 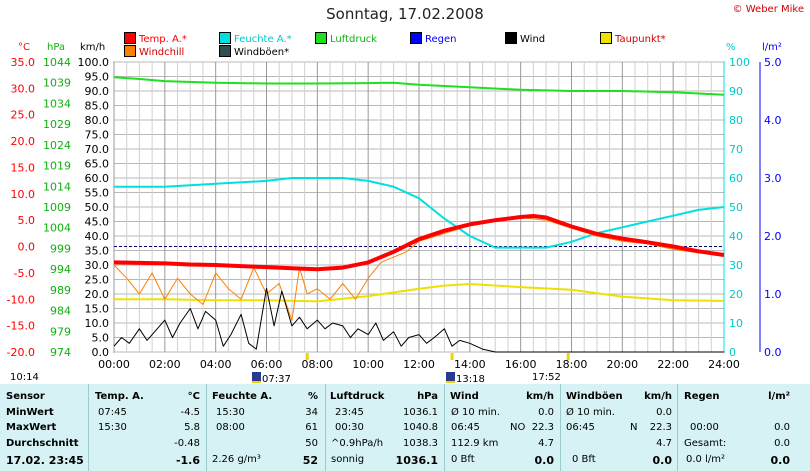 What do you see at coordinates (97, 323) in the screenshot?
I see `tick-label-wind: 10.0` at bounding box center [97, 323].